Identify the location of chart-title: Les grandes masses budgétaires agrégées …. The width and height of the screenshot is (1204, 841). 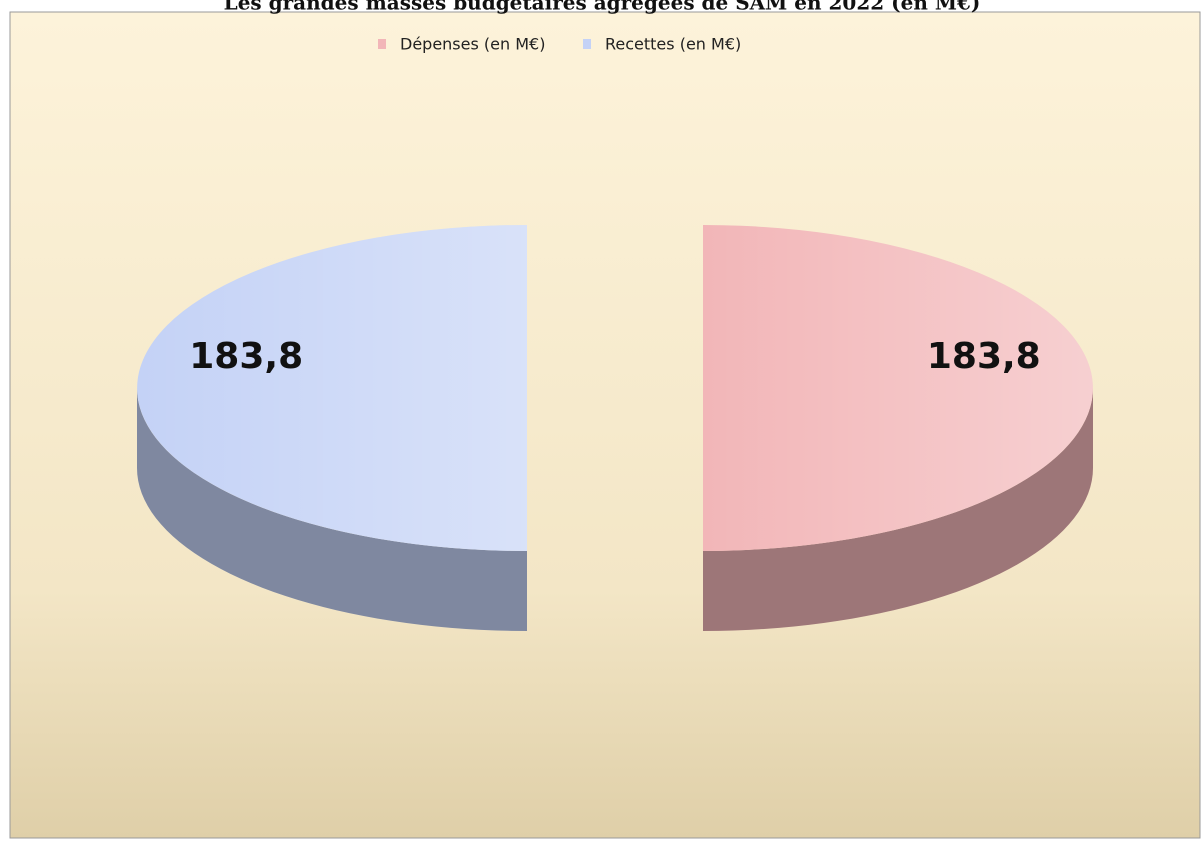
(602, 7).